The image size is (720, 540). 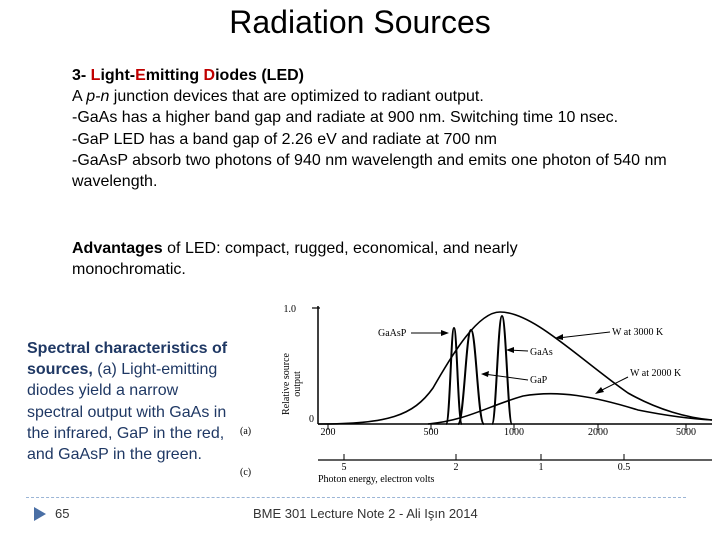 I want to click on arrow-gap, so click(x=485, y=374).